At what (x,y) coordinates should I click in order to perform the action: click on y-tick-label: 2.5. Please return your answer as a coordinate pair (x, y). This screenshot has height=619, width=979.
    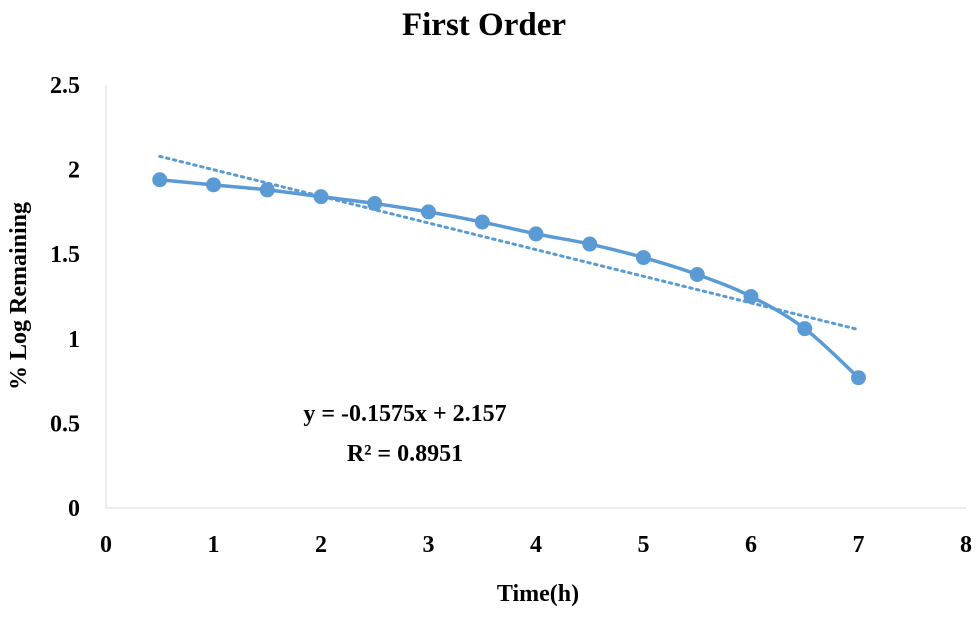
    Looking at the image, I should click on (65, 86).